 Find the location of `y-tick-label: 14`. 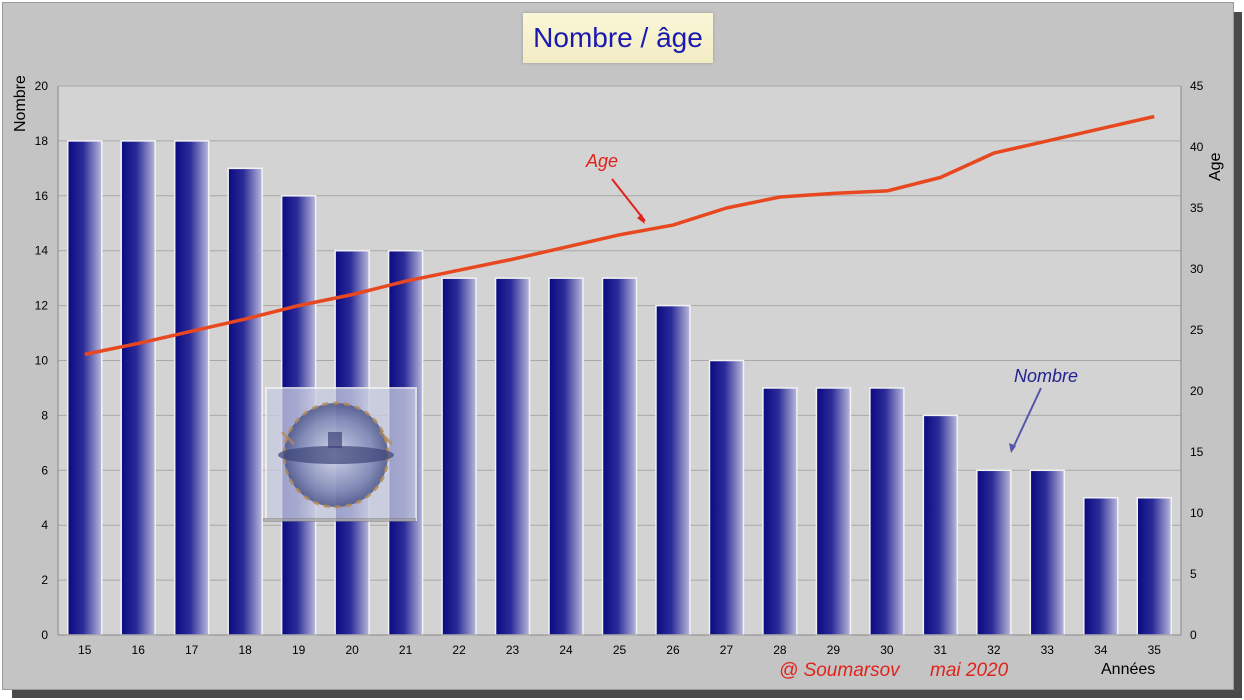

y-tick-label: 14 is located at coordinates (42, 251).